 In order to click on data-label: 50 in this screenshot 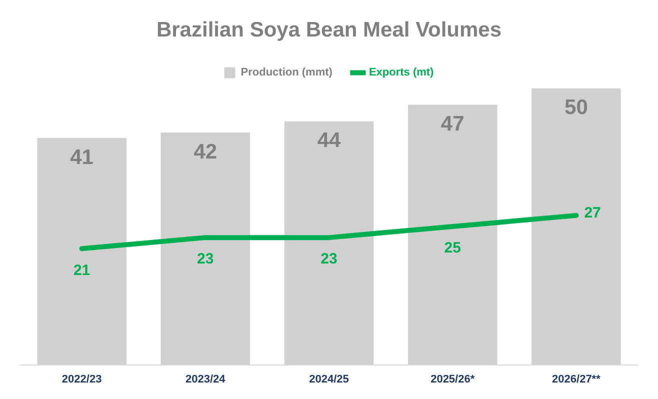, I will do `click(576, 107)`.